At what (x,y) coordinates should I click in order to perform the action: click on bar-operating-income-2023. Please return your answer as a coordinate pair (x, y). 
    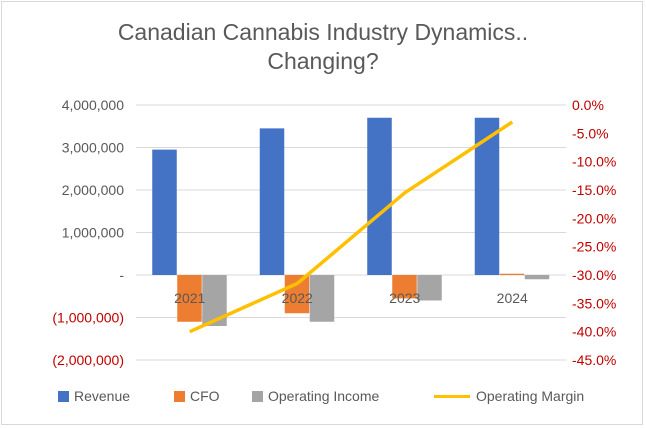
    Looking at the image, I should click on (429, 288).